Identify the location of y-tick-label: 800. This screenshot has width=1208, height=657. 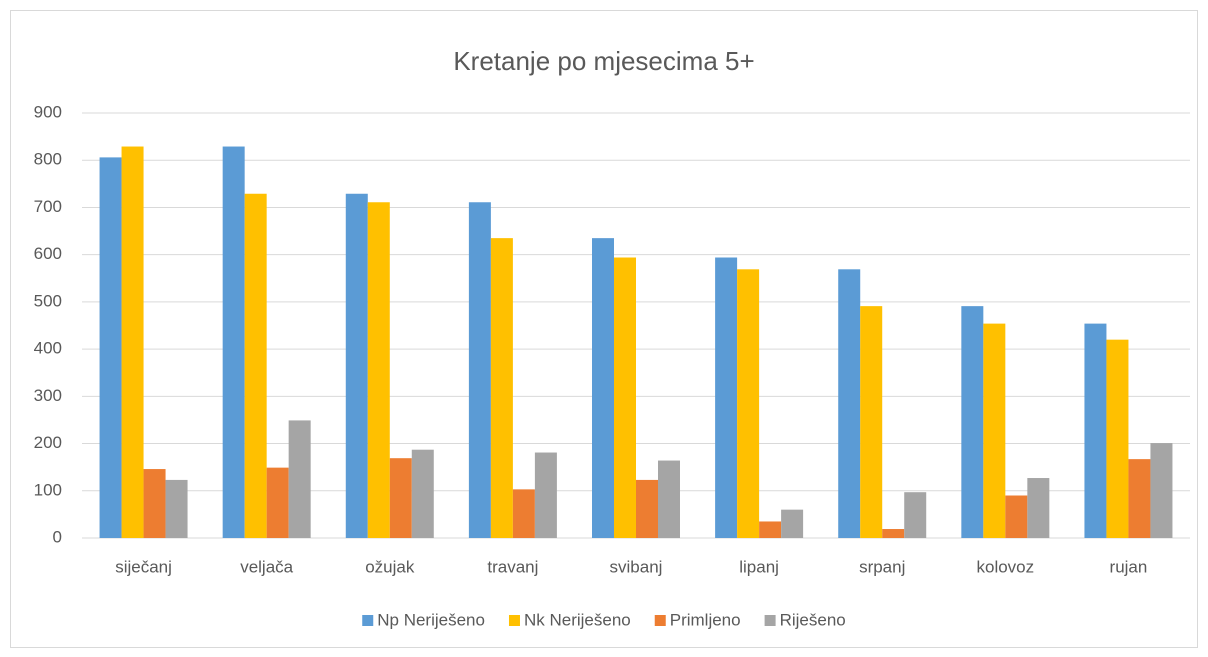
(48, 159).